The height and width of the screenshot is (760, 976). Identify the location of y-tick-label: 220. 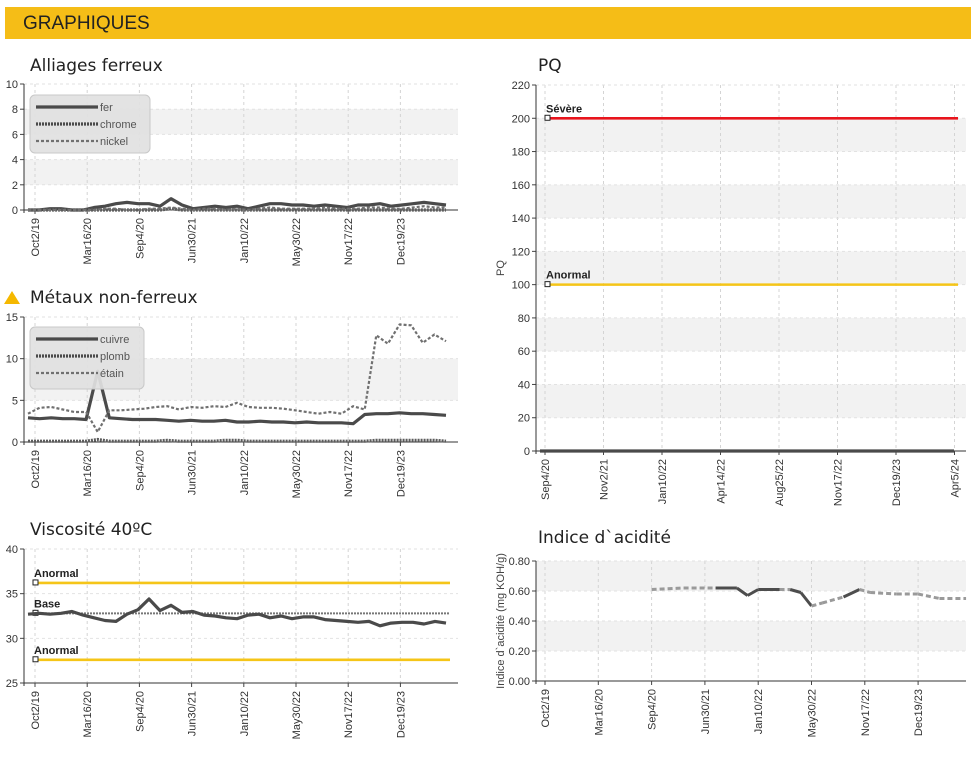
(521, 86).